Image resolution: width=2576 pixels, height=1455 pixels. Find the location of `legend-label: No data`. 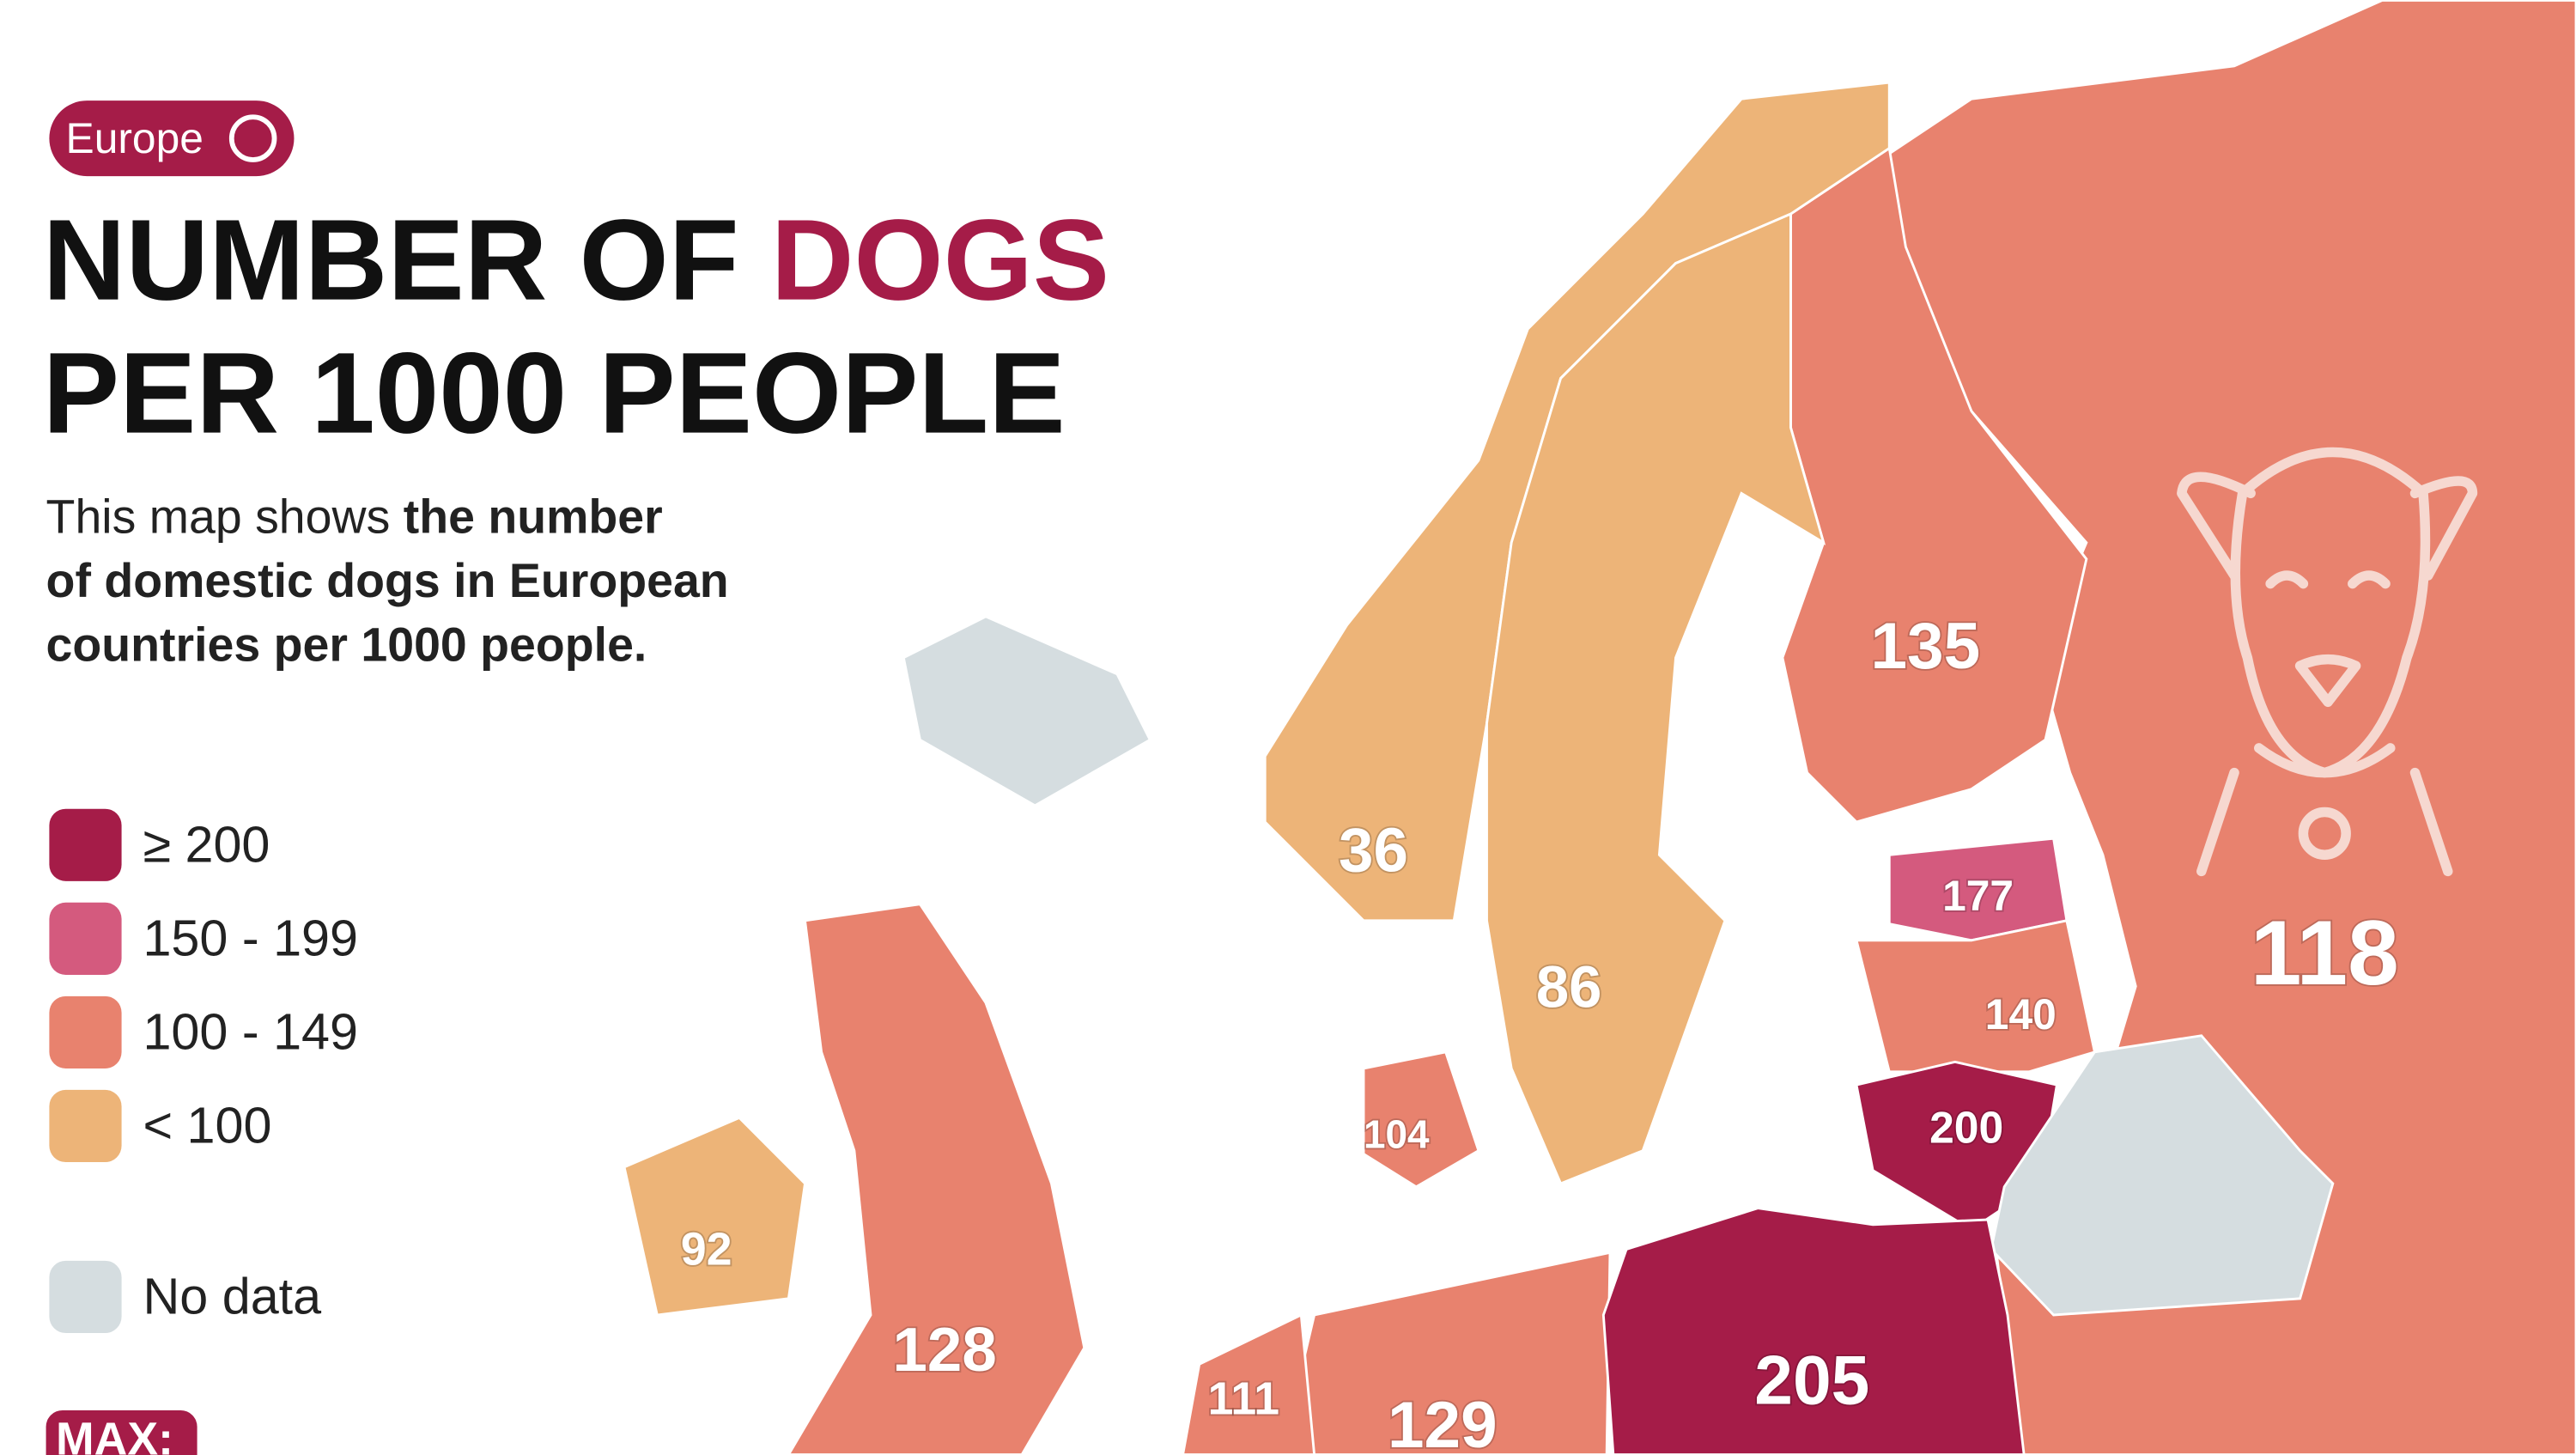

legend-label: No data is located at coordinates (232, 1295).